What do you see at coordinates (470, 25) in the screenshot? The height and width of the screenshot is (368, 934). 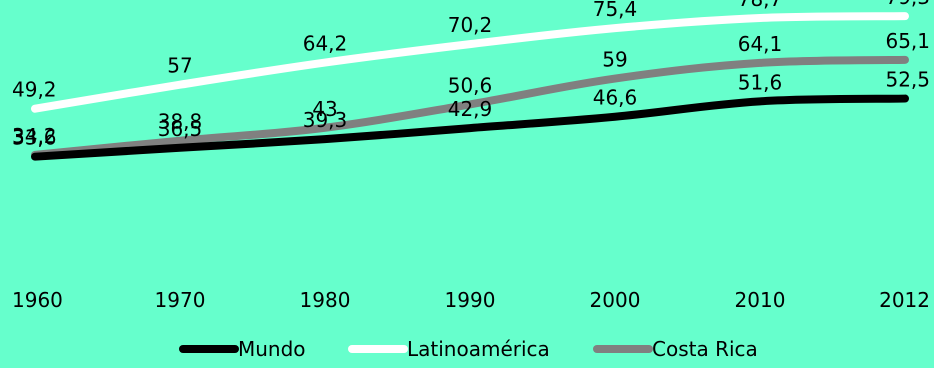 I see `data-label-latinoamerica-1990: 70,2` at bounding box center [470, 25].